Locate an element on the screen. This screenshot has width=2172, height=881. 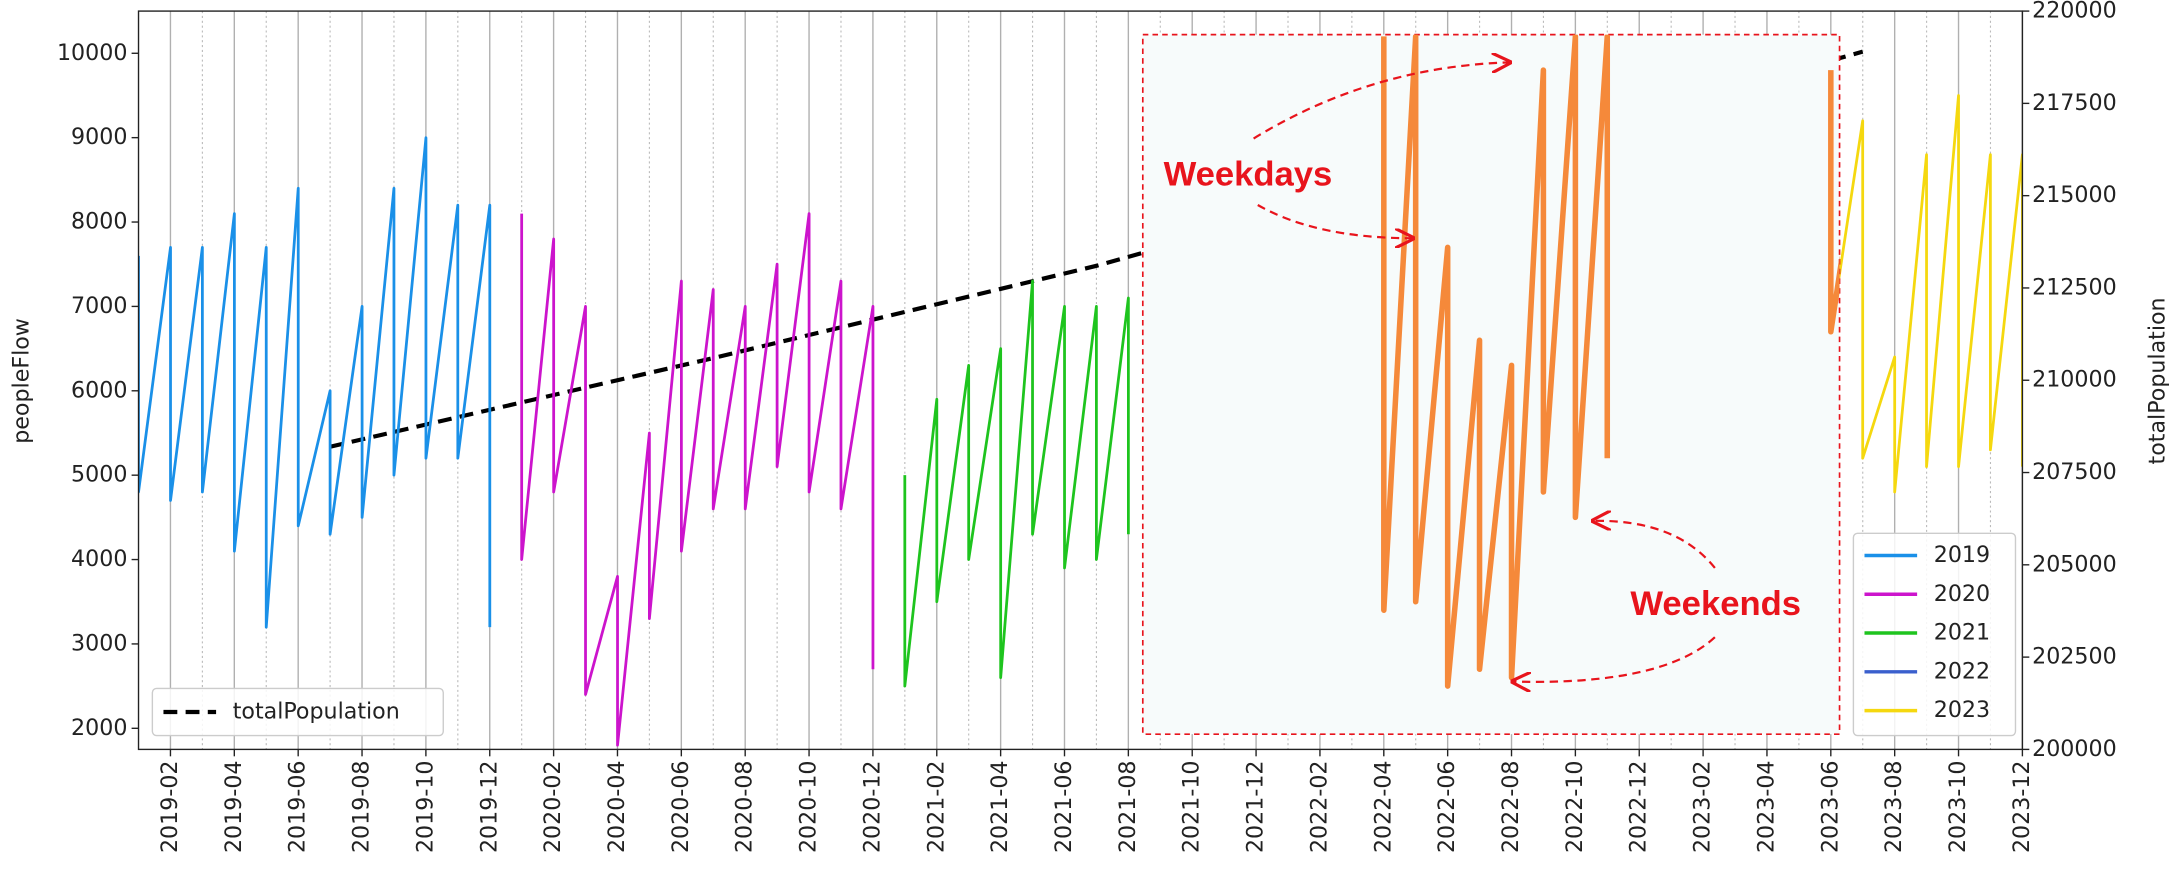
x-tick-label: 2023-02 is located at coordinates (1703, 806).